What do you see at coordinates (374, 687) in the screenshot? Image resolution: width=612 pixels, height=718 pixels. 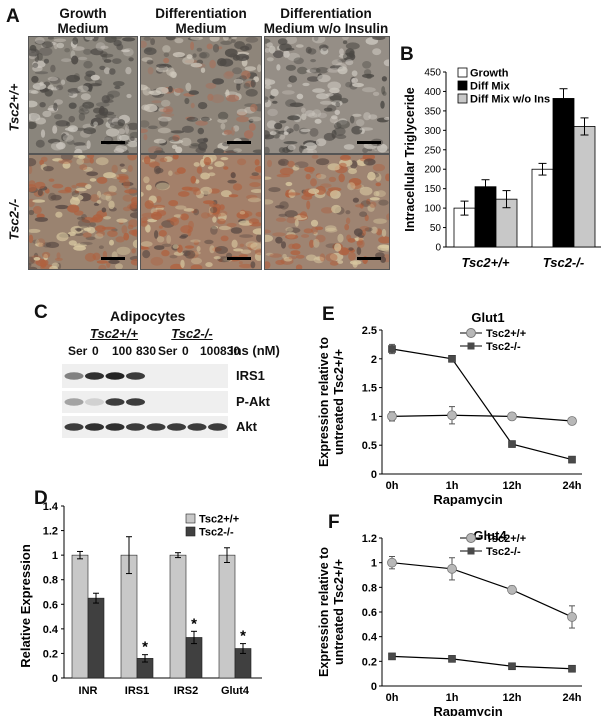 I see `y-tick-label: 0` at bounding box center [374, 687].